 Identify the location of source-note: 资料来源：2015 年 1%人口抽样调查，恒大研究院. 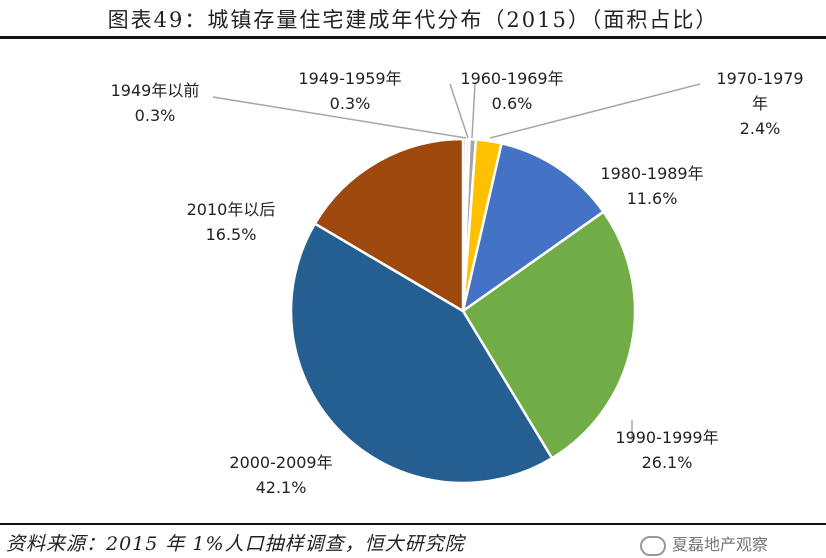
(235, 544).